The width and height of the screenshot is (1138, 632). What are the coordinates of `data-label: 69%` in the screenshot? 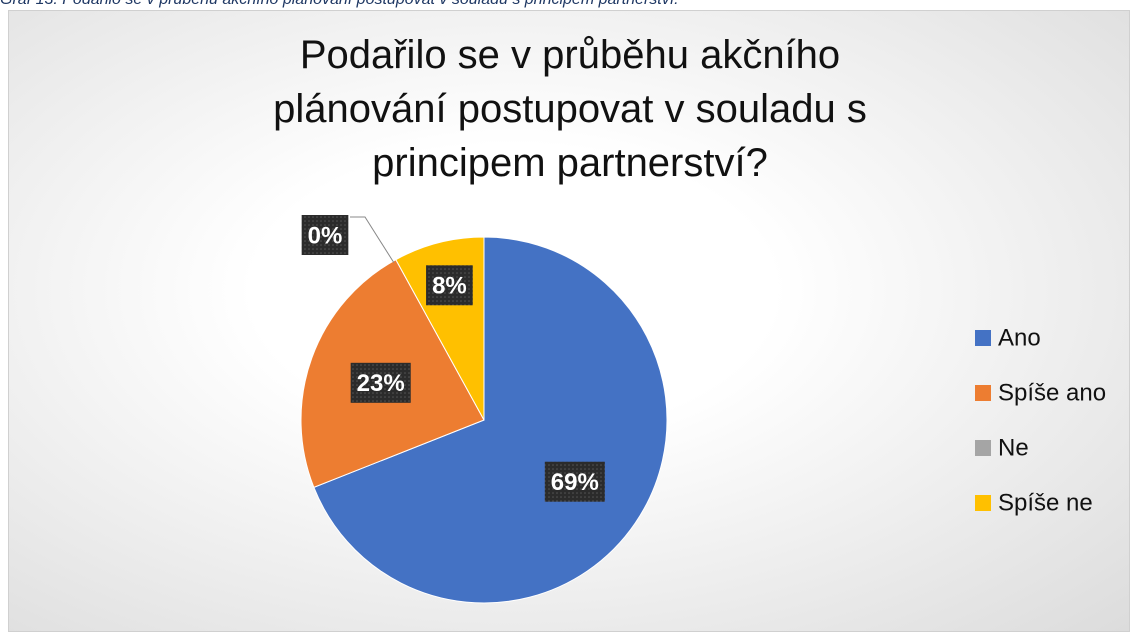 It's located at (575, 482).